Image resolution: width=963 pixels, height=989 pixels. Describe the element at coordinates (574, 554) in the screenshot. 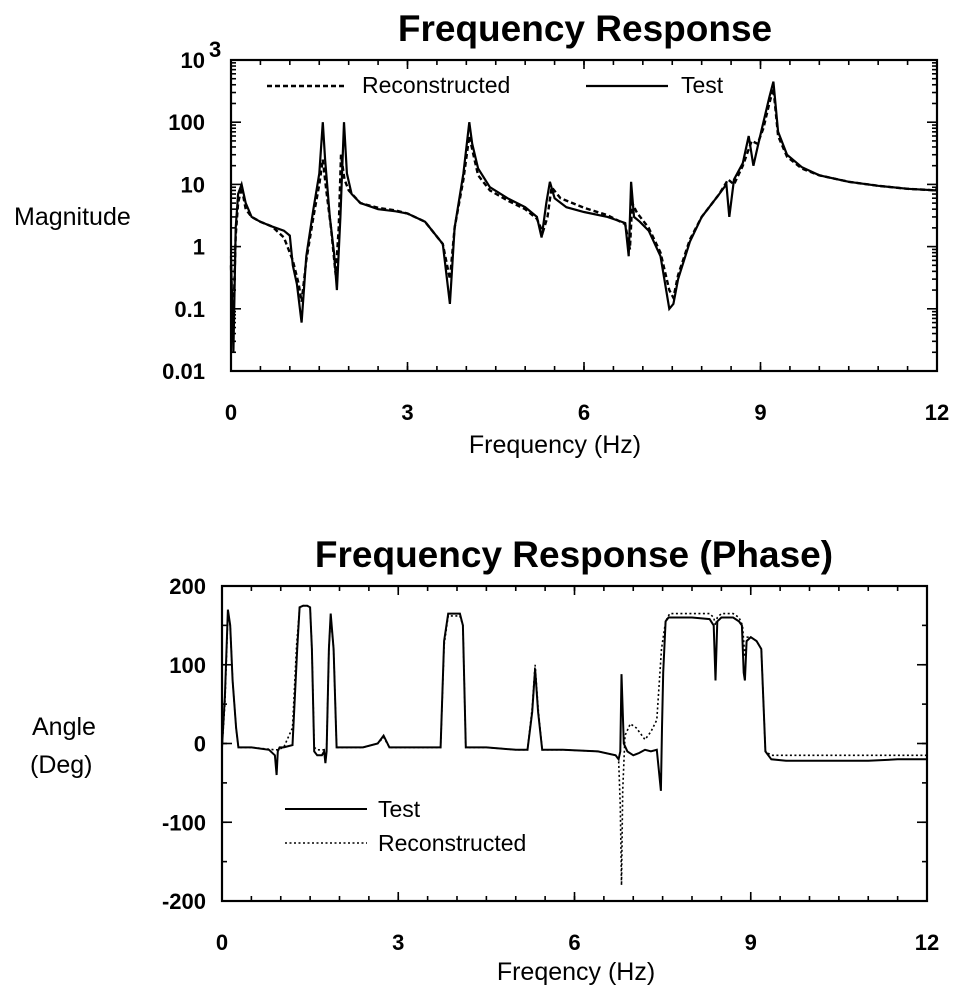

I see `phase-chart-title: Frequency Response (Phase)` at that location.